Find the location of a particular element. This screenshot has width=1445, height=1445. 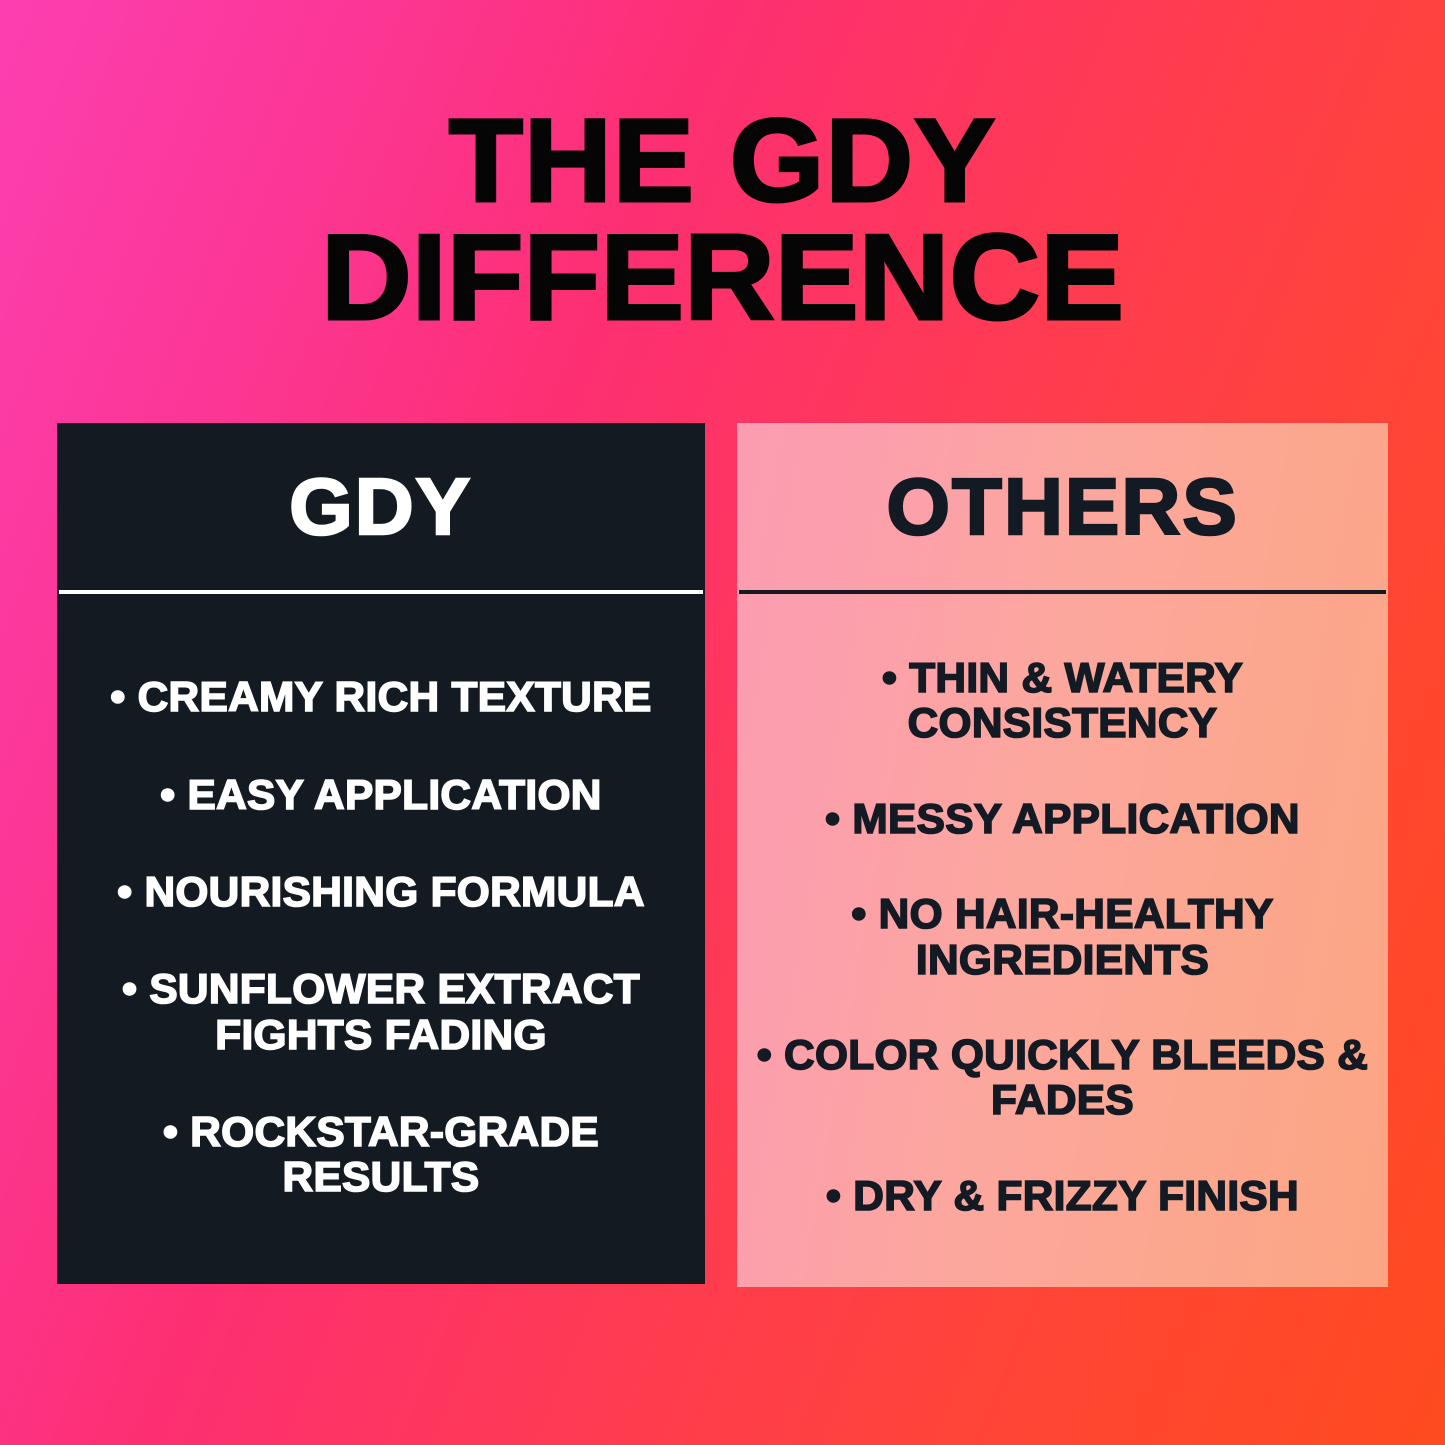

list-item: • SUNFLOWER EXTRACT FIGHTS FADING is located at coordinates (380, 1011).